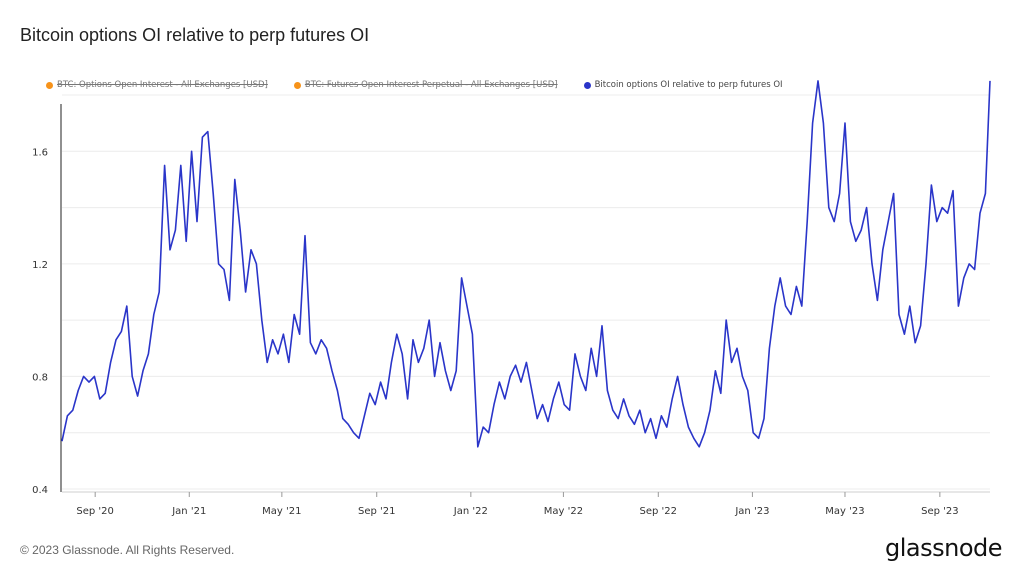 The image size is (1024, 576). I want to click on x-tick-label: Jan '22, so click(470, 511).